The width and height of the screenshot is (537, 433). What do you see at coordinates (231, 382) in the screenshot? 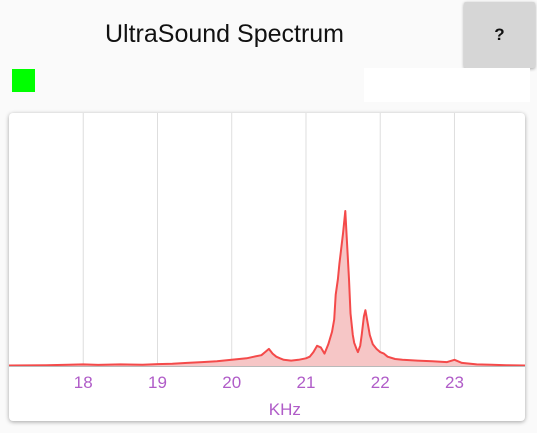
I see `x-tick-label-20: 20` at bounding box center [231, 382].